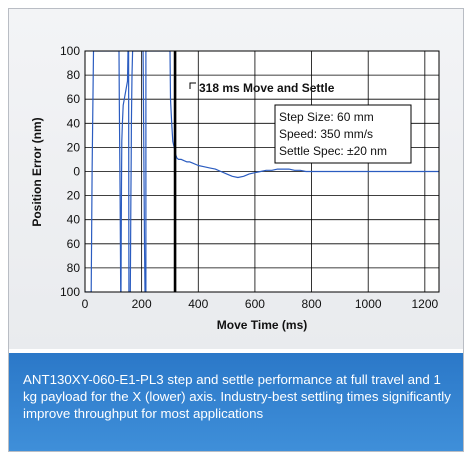 The width and height of the screenshot is (474, 474). What do you see at coordinates (326, 117) in the screenshot?
I see `spec-step-size: Step Size: 60 mm` at bounding box center [326, 117].